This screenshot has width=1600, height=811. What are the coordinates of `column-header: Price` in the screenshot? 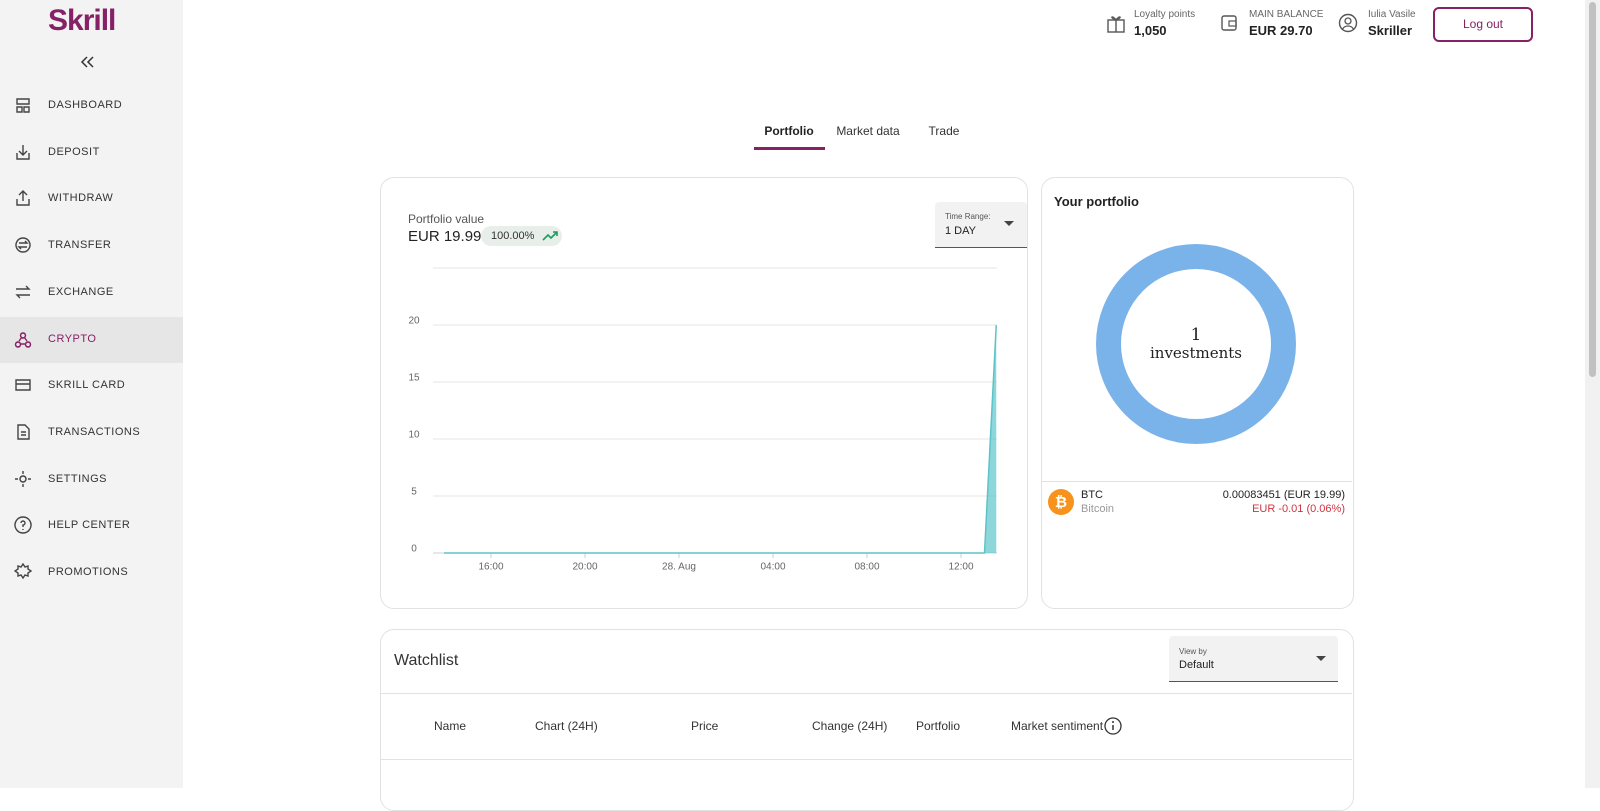 It's located at (705, 726).